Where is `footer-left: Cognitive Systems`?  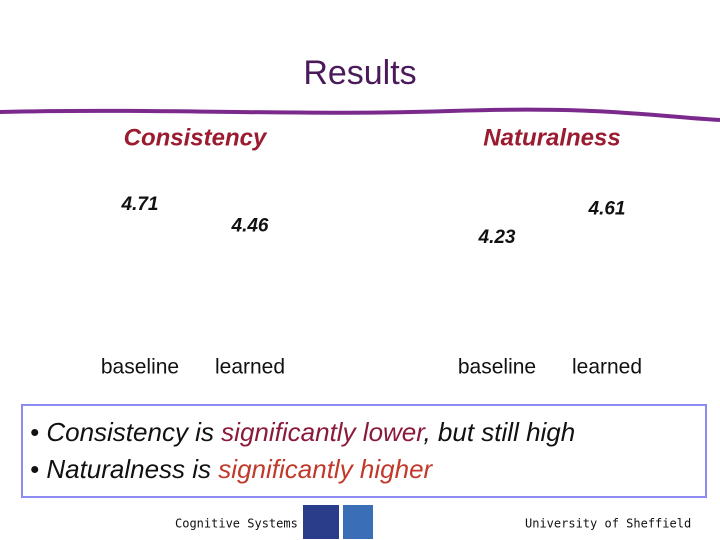
footer-left: Cognitive Systems is located at coordinates (236, 524).